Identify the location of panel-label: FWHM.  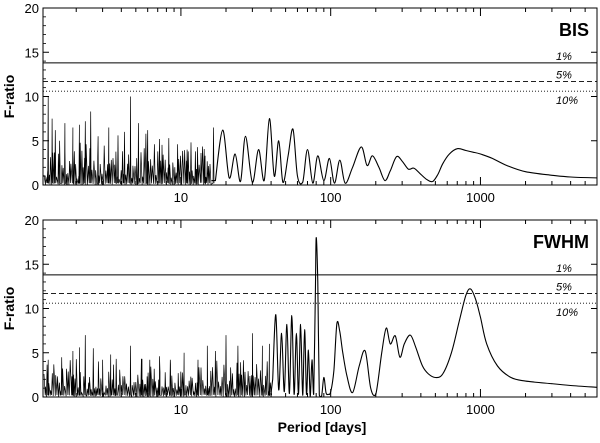
(561, 242).